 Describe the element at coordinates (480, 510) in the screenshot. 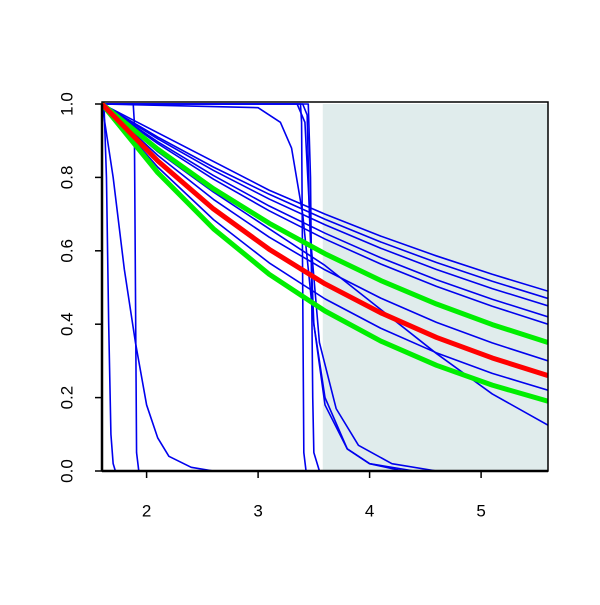

I see `x-tick-label: 5` at that location.